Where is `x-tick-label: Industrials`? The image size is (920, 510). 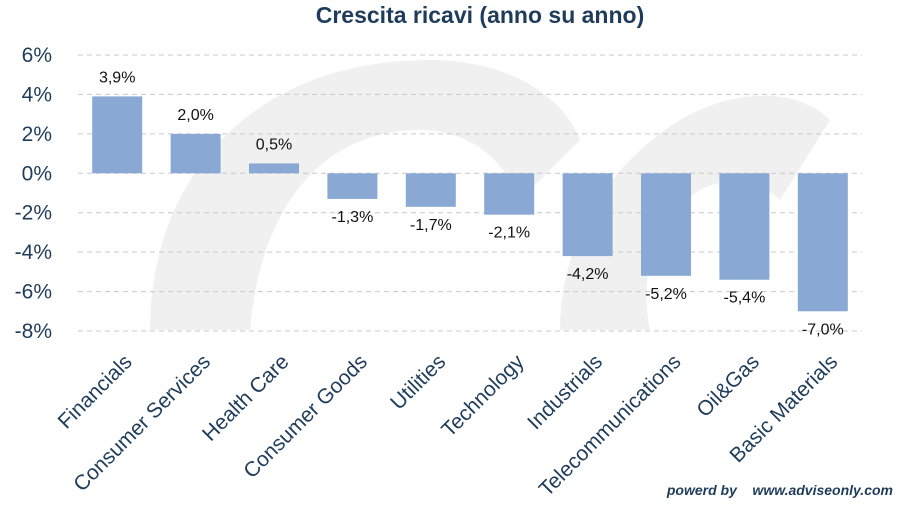
x-tick-label: Industrials is located at coordinates (565, 392).